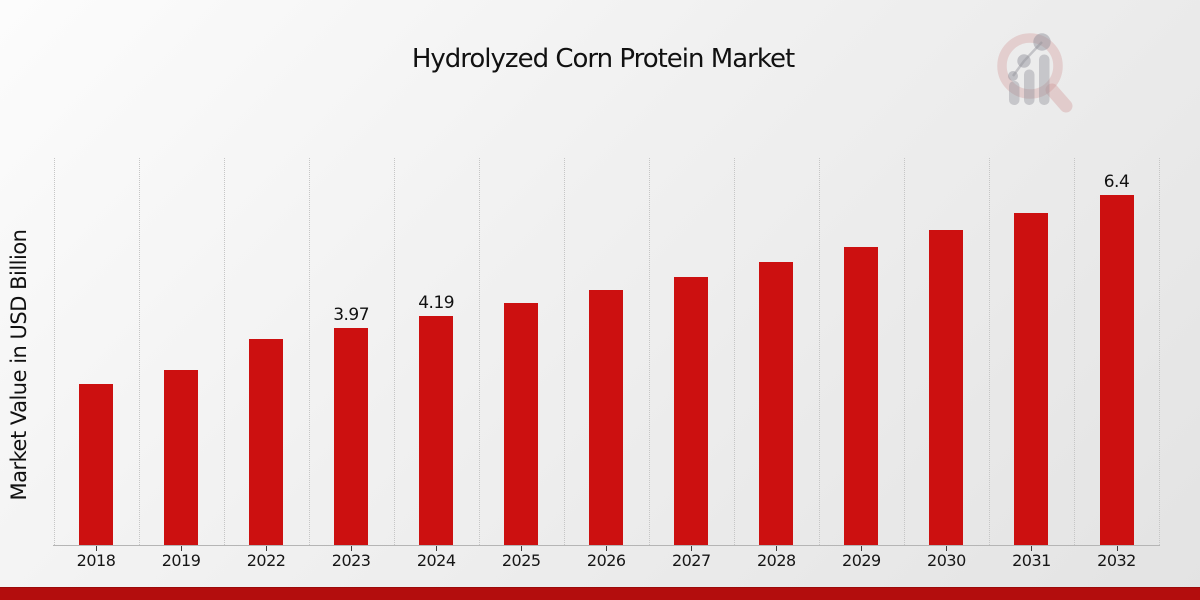 This screenshot has width=1200, height=600. Describe the element at coordinates (1031, 379) in the screenshot. I see `bar-2031` at that location.